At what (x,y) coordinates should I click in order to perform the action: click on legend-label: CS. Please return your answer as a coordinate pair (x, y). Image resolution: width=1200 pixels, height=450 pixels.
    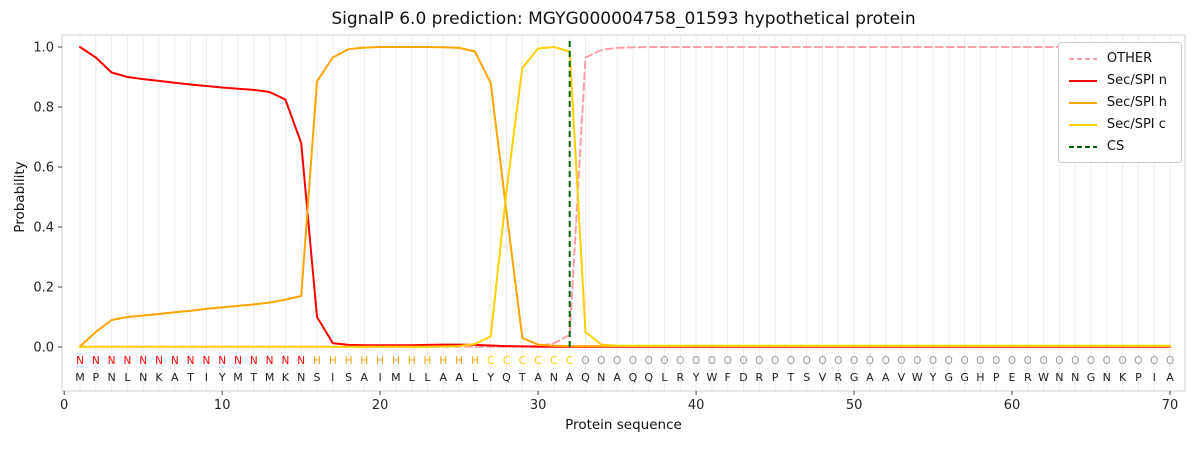
    Looking at the image, I should click on (1115, 146).